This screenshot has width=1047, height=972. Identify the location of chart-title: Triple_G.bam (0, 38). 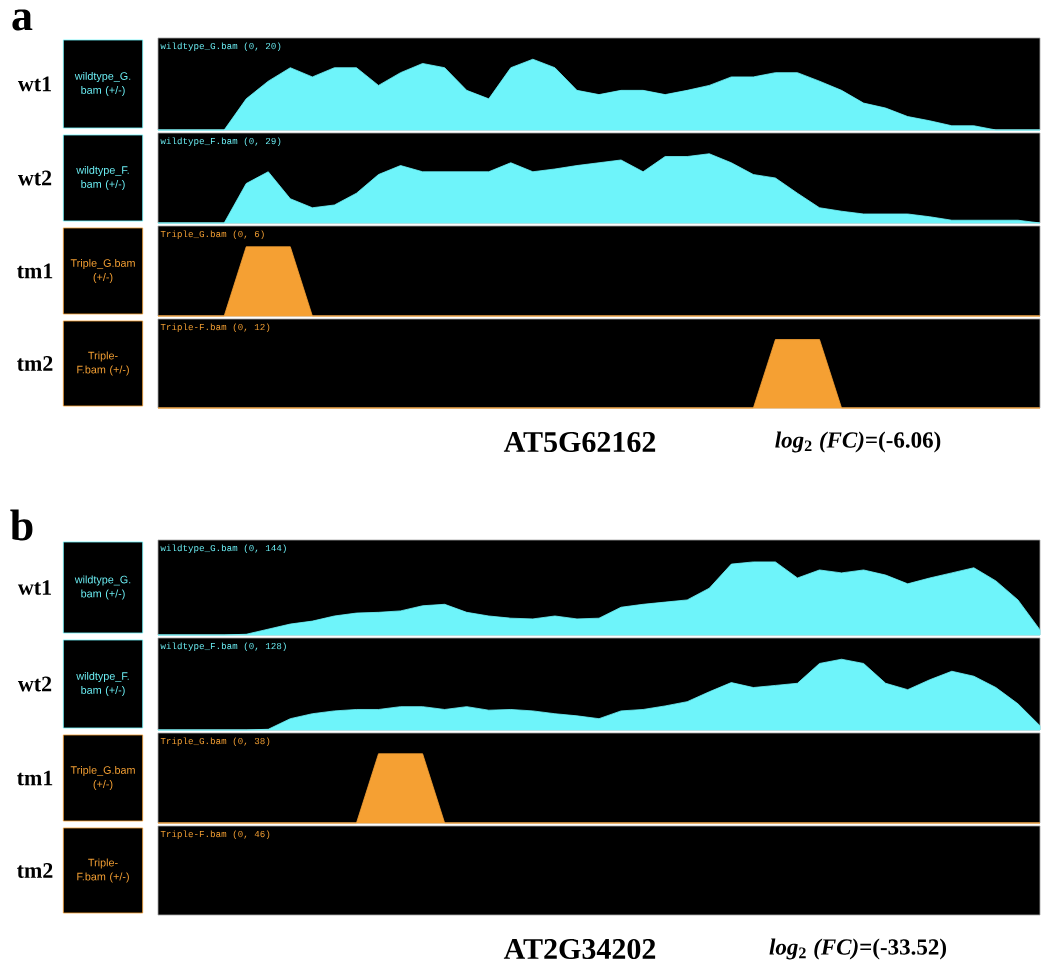
(215, 741).